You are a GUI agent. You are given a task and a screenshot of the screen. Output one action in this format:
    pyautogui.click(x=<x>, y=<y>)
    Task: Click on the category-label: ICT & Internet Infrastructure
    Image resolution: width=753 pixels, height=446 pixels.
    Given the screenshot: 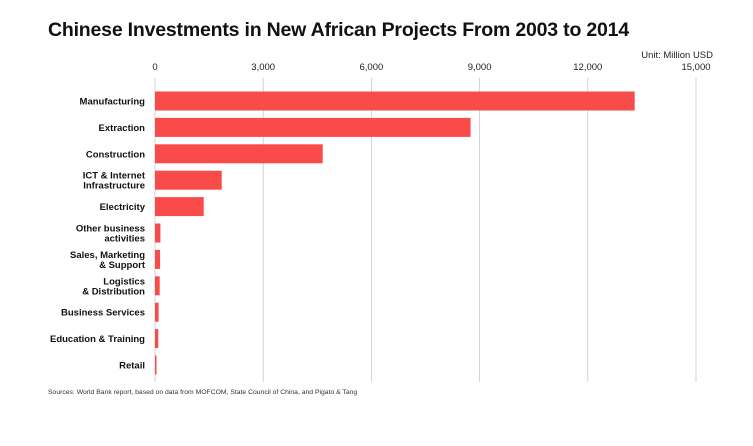 What is the action you would take?
    pyautogui.click(x=114, y=181)
    